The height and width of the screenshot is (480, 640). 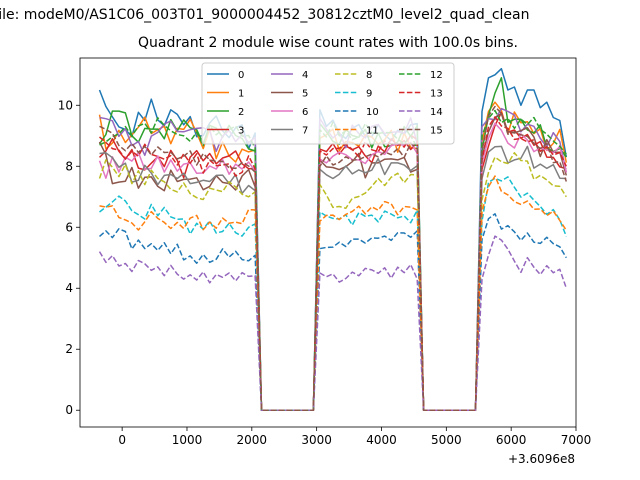 What do you see at coordinates (241, 94) in the screenshot?
I see `legend-label-1: 1` at bounding box center [241, 94].